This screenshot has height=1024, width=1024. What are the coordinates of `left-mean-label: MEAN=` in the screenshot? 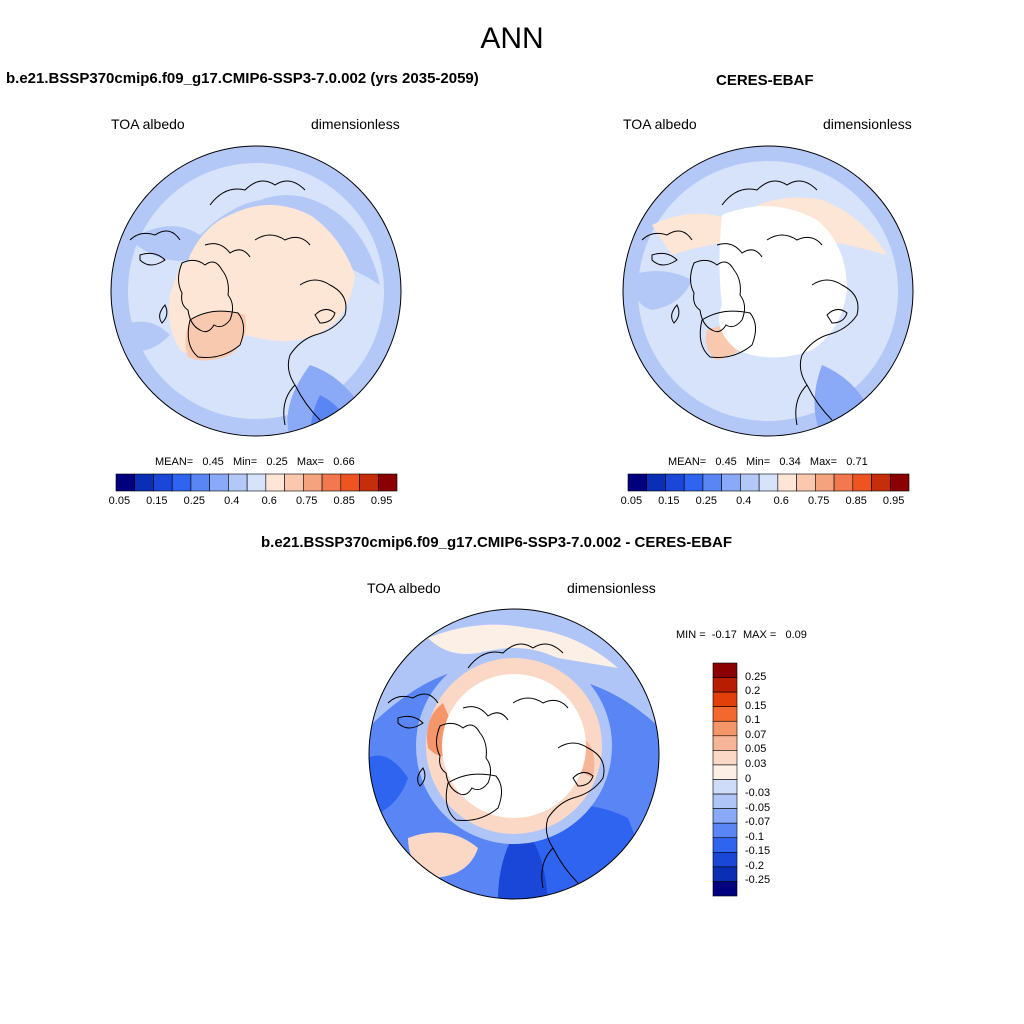 It's located at (174, 462).